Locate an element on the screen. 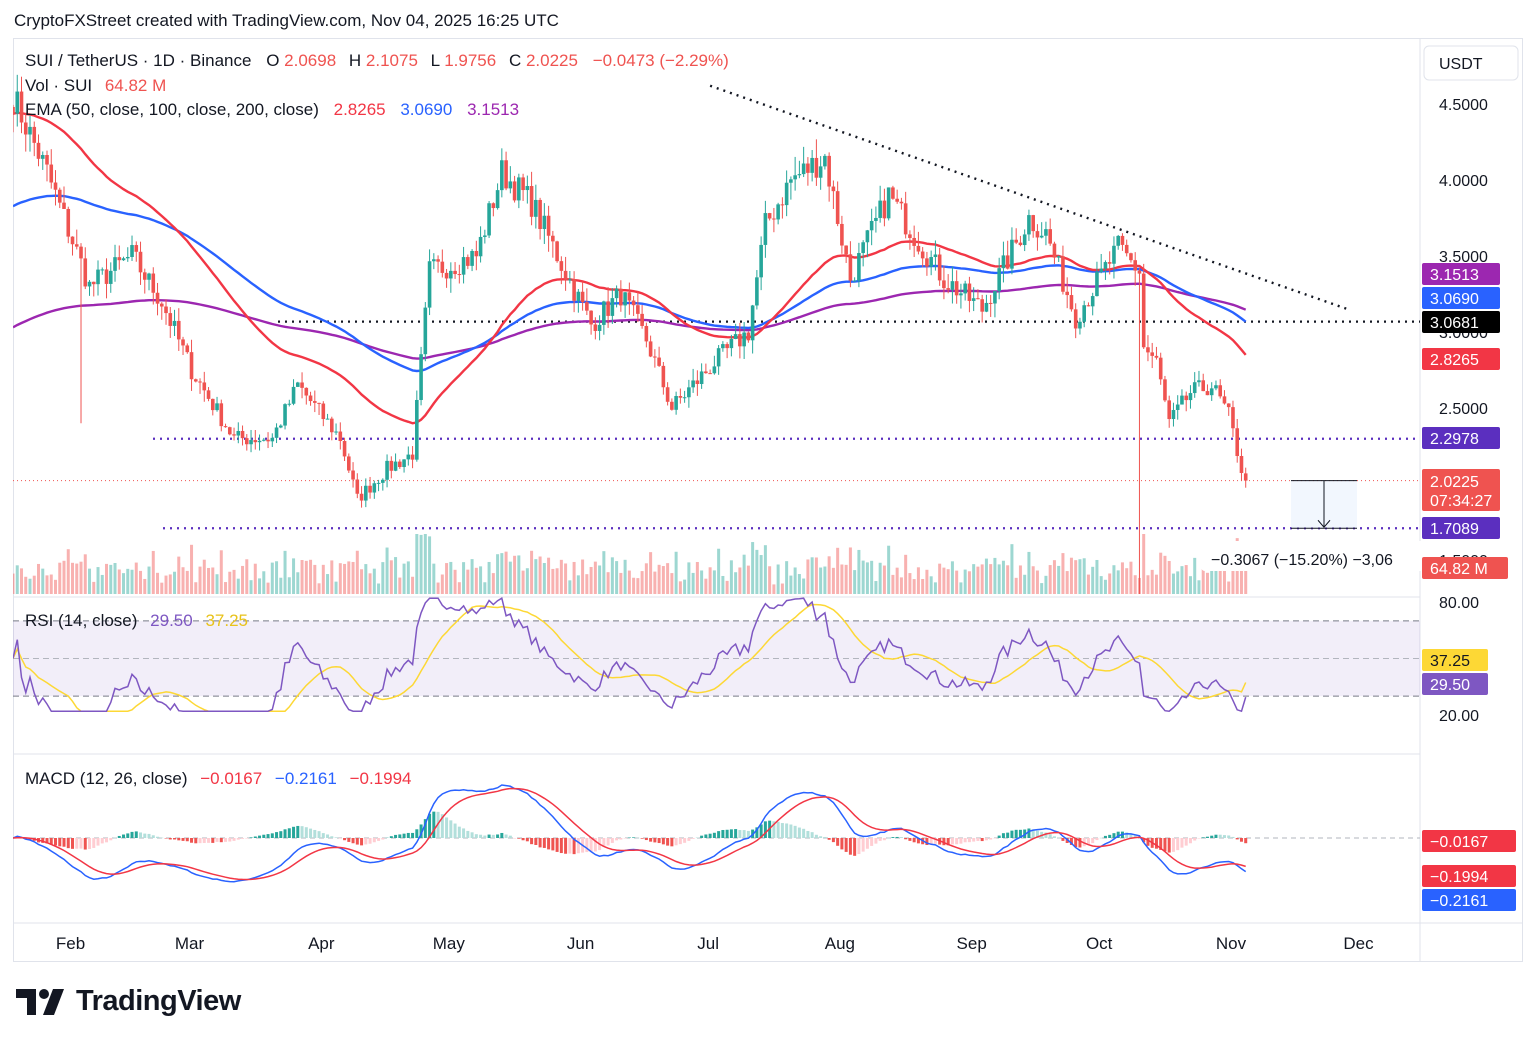  measure-label: −0.3067 (−15.20%) −3,06 is located at coordinates (1302, 560).